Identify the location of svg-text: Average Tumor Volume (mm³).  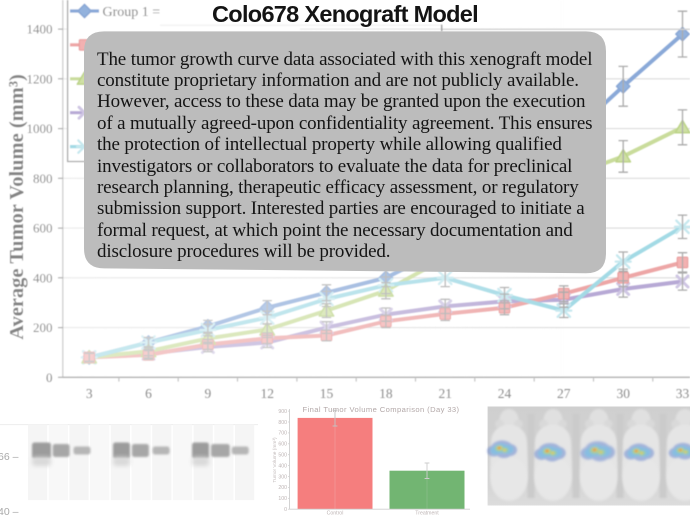
(17, 207).